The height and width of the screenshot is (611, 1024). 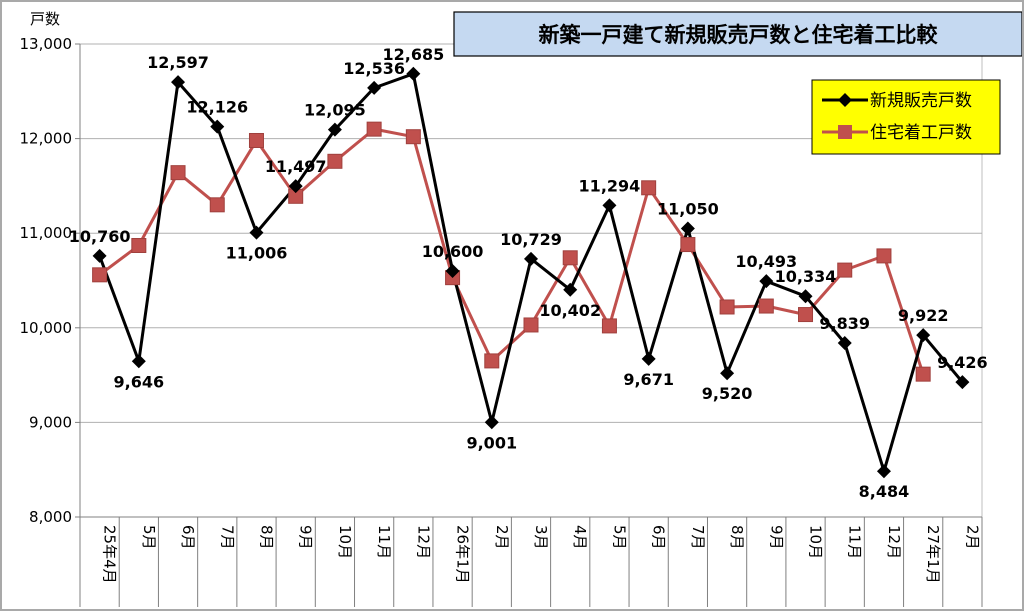 What do you see at coordinates (413, 54) in the screenshot?
I see `data-label: 12,685` at bounding box center [413, 54].